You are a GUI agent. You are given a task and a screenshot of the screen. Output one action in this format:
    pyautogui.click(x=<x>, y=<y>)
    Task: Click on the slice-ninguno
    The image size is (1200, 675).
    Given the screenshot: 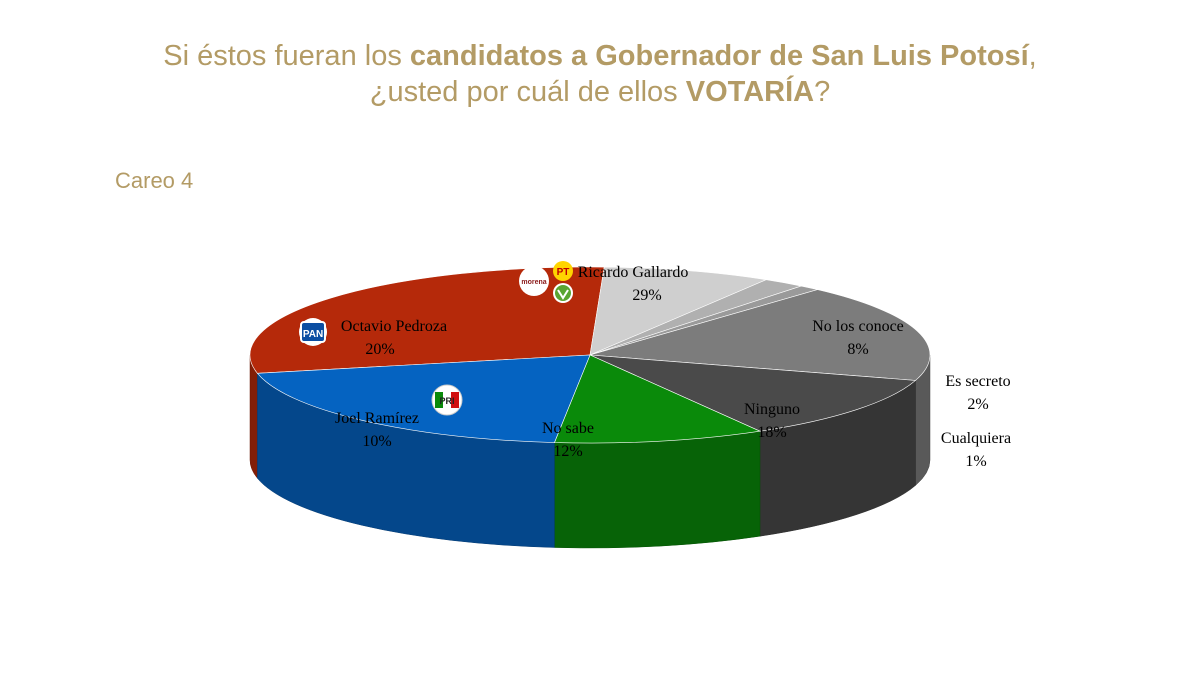 What is the action you would take?
    pyautogui.click(x=760, y=335)
    